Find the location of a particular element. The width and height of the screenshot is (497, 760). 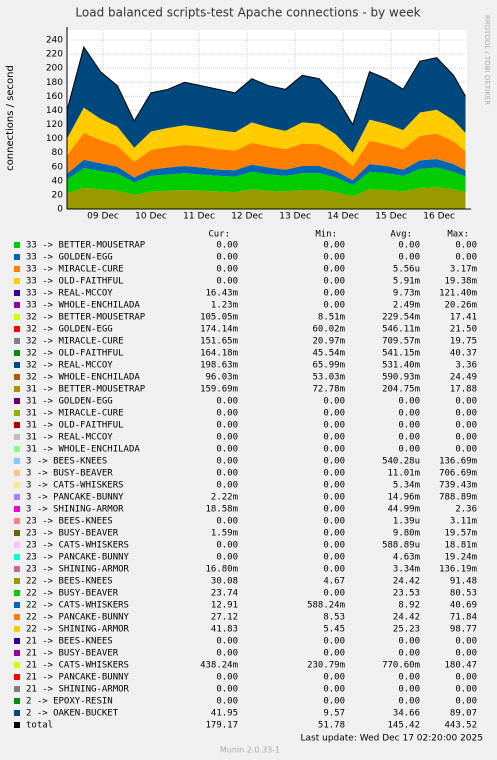

legend-avg: 9.80m is located at coordinates (406, 534).